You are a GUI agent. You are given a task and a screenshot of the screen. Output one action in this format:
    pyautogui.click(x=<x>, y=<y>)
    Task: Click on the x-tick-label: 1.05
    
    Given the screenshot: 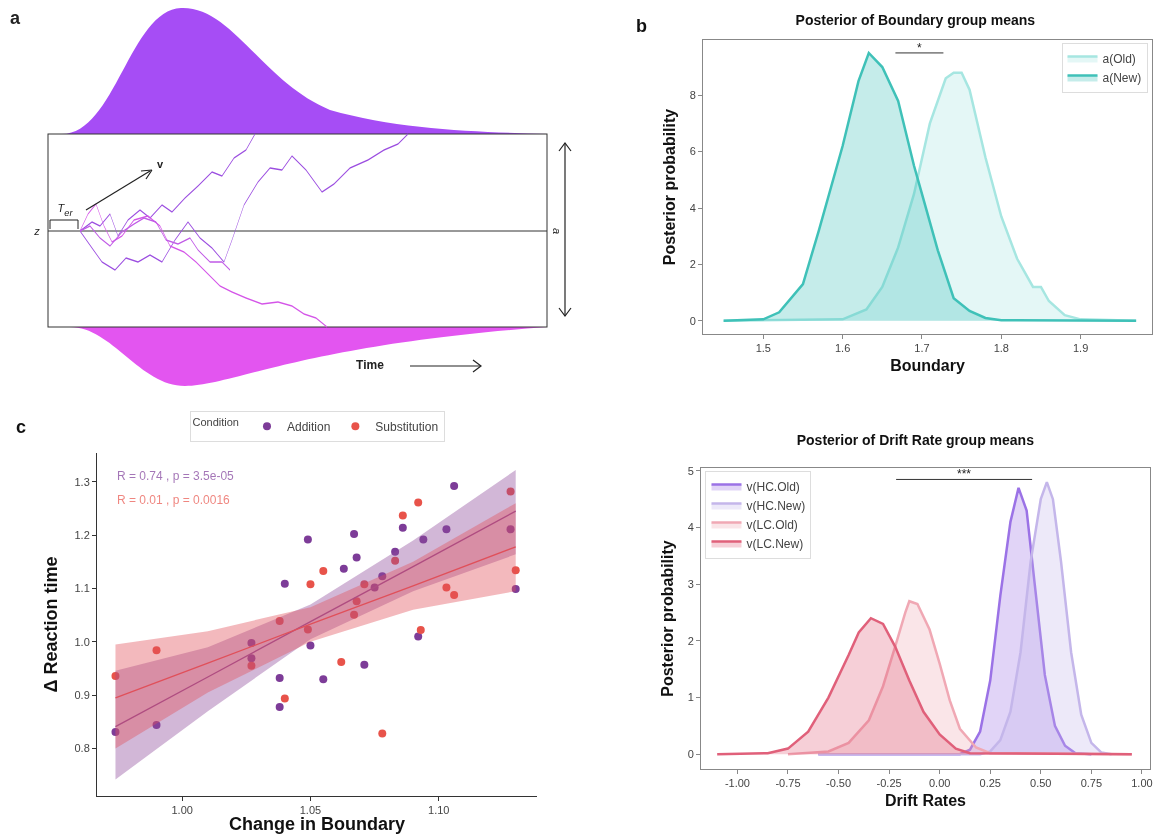 What is the action you would take?
    pyautogui.click(x=310, y=810)
    